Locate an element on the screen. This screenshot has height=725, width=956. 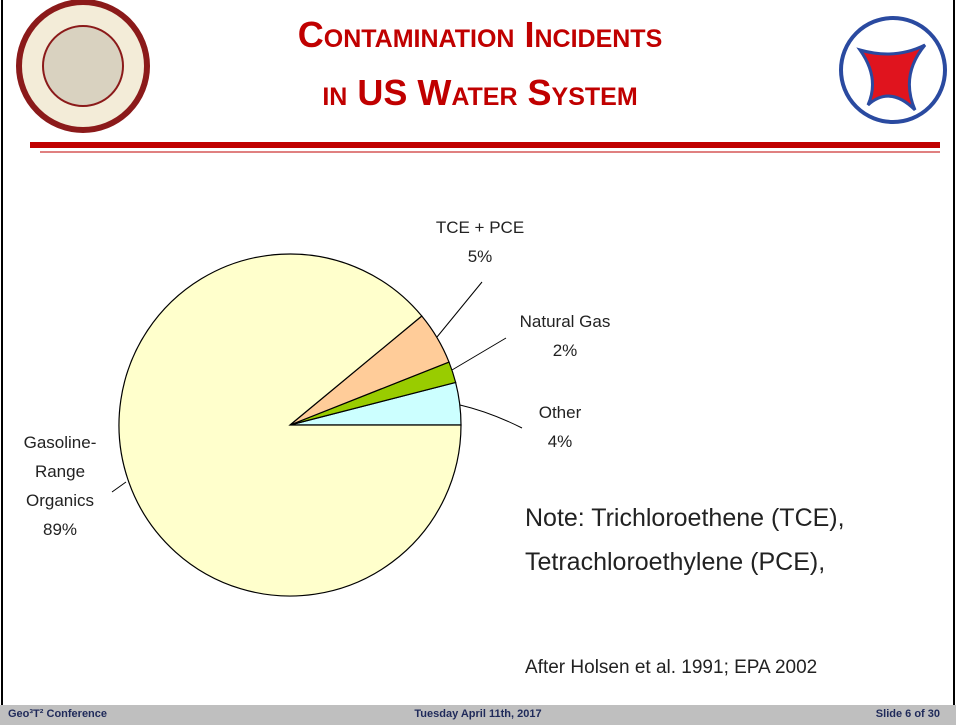
note-line: Tetrachloroethylene (PCE), is located at coordinates (675, 562).